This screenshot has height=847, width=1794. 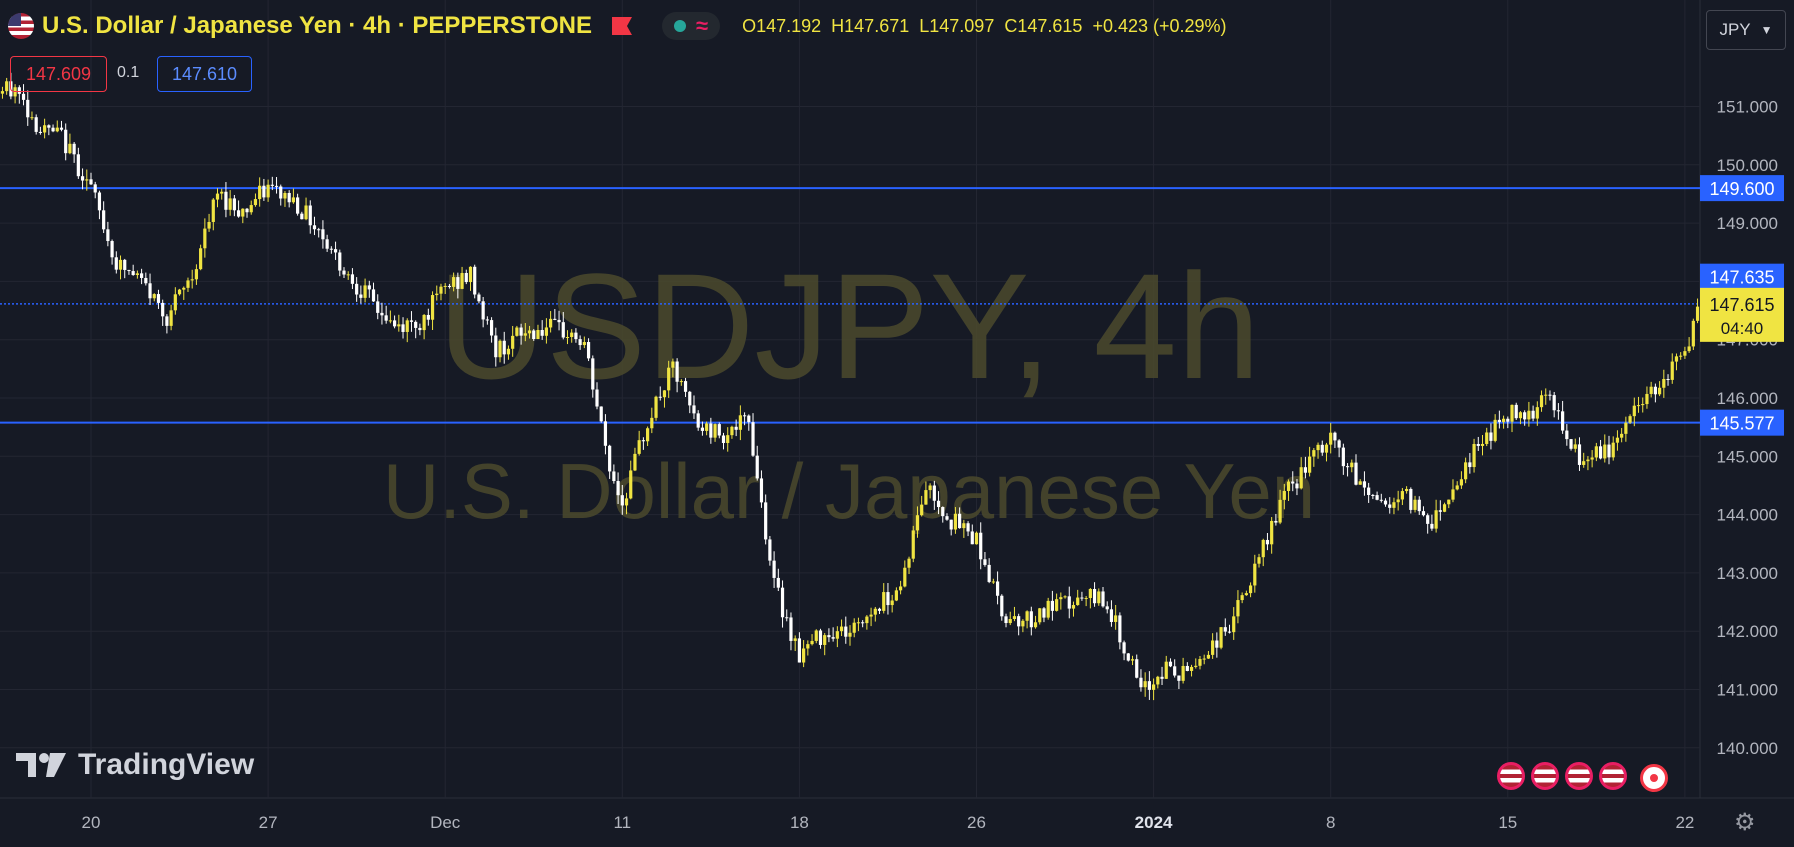 What do you see at coordinates (621, 26) in the screenshot?
I see `market-closed-flag-icon` at bounding box center [621, 26].